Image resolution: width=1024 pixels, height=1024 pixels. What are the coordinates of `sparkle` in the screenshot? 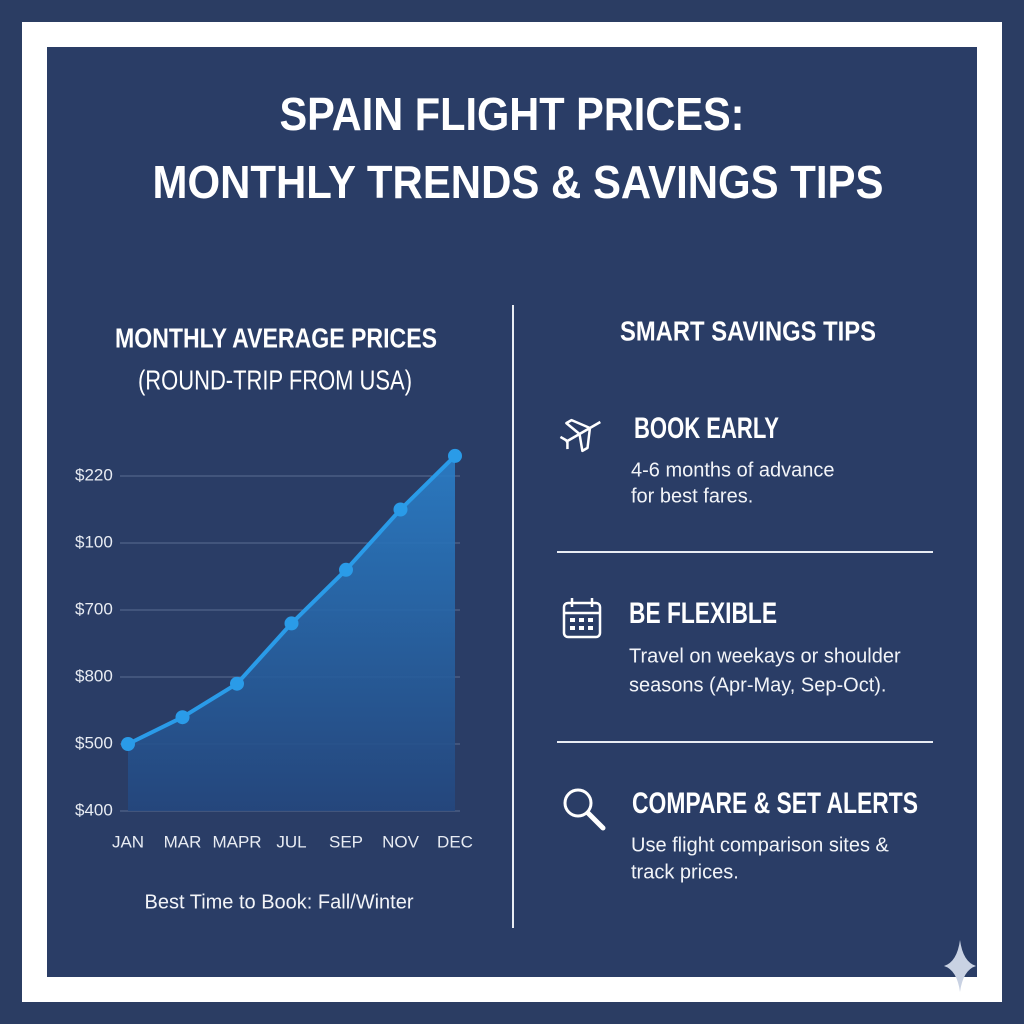 It's located at (960, 966).